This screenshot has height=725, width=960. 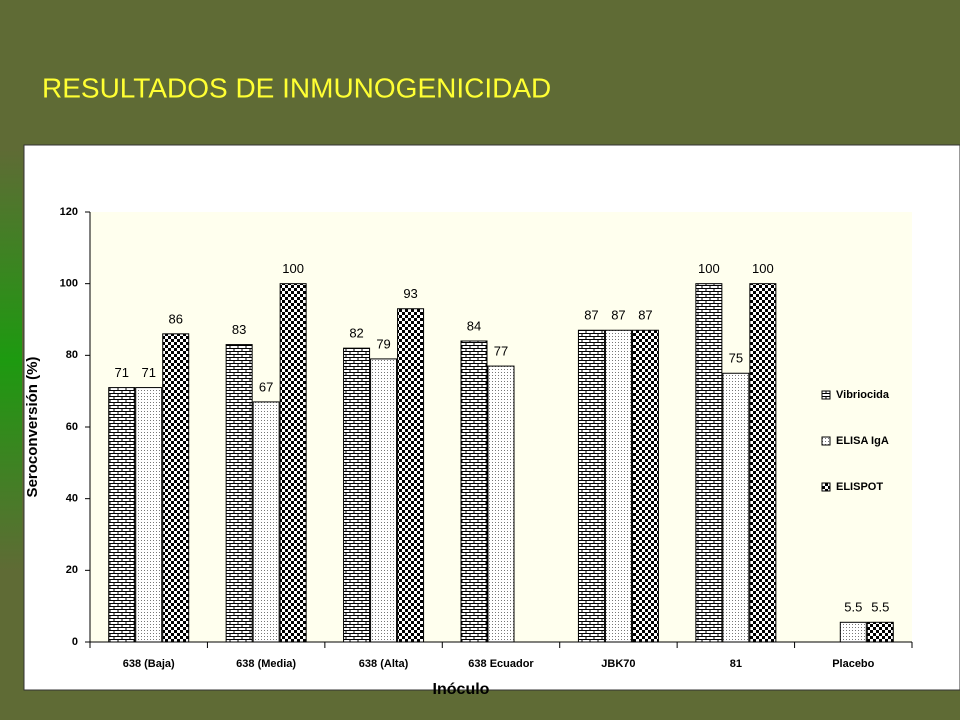 What do you see at coordinates (296, 87) in the screenshot?
I see `slide-title: RESULTADOS DE INMUNOGENICIDAD` at bounding box center [296, 87].